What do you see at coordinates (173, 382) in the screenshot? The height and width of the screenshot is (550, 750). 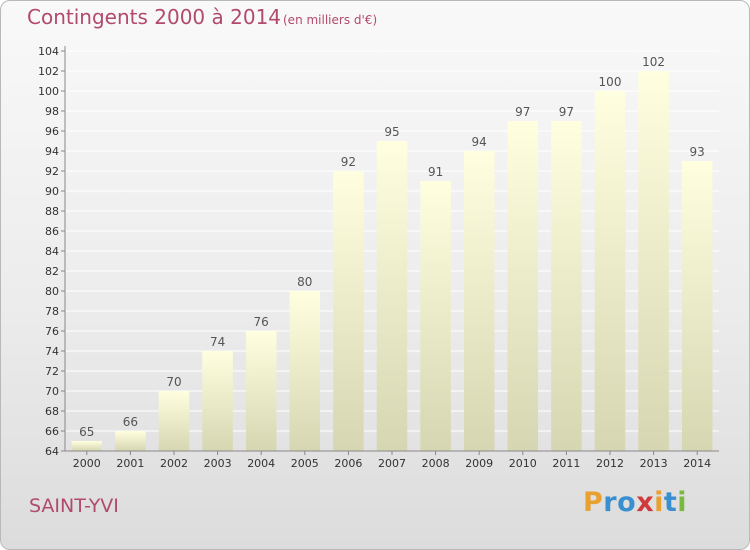 I see `bar-value-label: 70` at bounding box center [173, 382].